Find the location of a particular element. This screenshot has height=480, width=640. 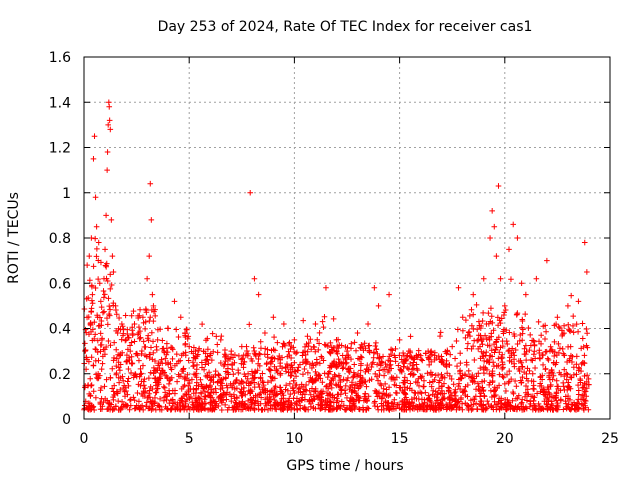

x-axis-title: GPS time / hours is located at coordinates (344, 466).